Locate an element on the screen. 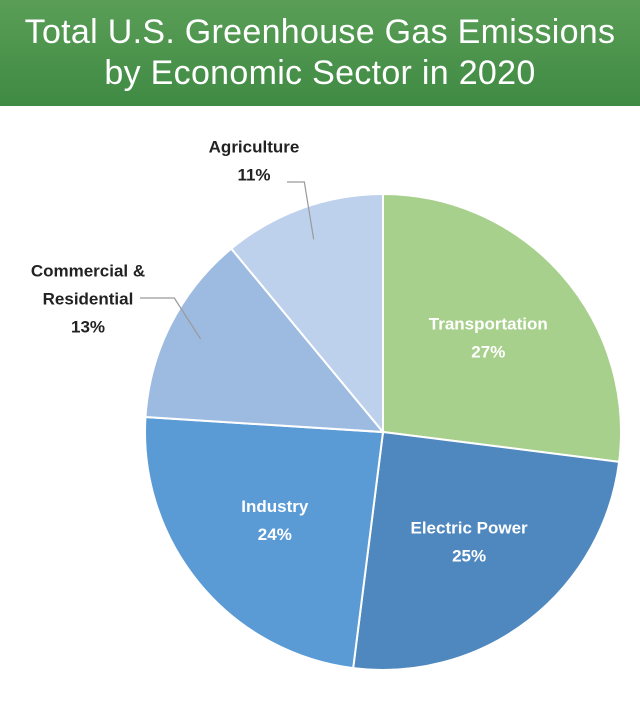  slice-label-electric-power: Electric Power is located at coordinates (470, 527).